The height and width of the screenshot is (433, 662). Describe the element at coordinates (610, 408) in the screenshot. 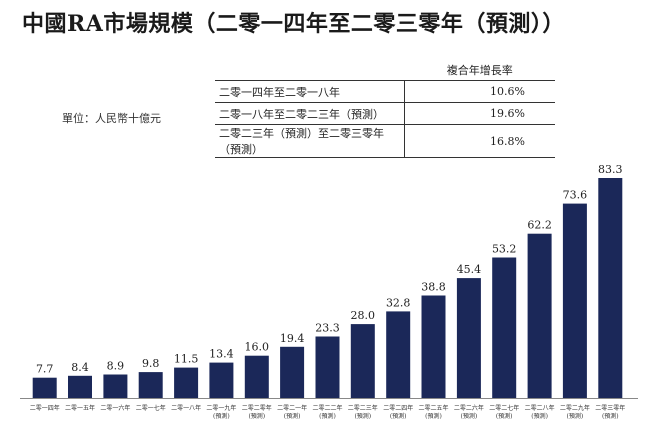

I see `x-tick-label: 二零三零年` at that location.